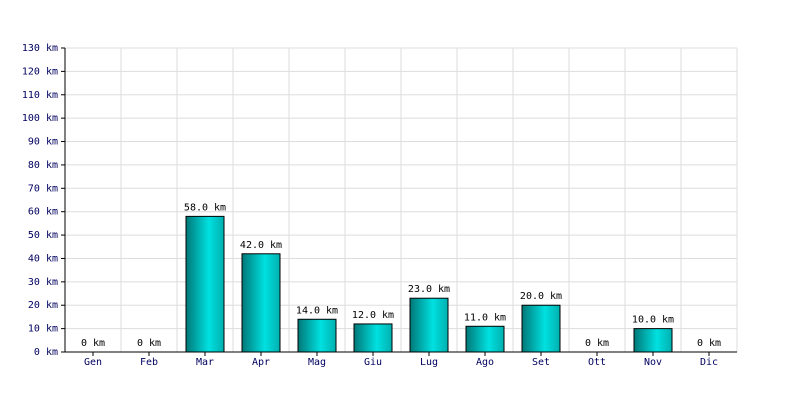  I want to click on x-tick-label: Gen, so click(93, 362).